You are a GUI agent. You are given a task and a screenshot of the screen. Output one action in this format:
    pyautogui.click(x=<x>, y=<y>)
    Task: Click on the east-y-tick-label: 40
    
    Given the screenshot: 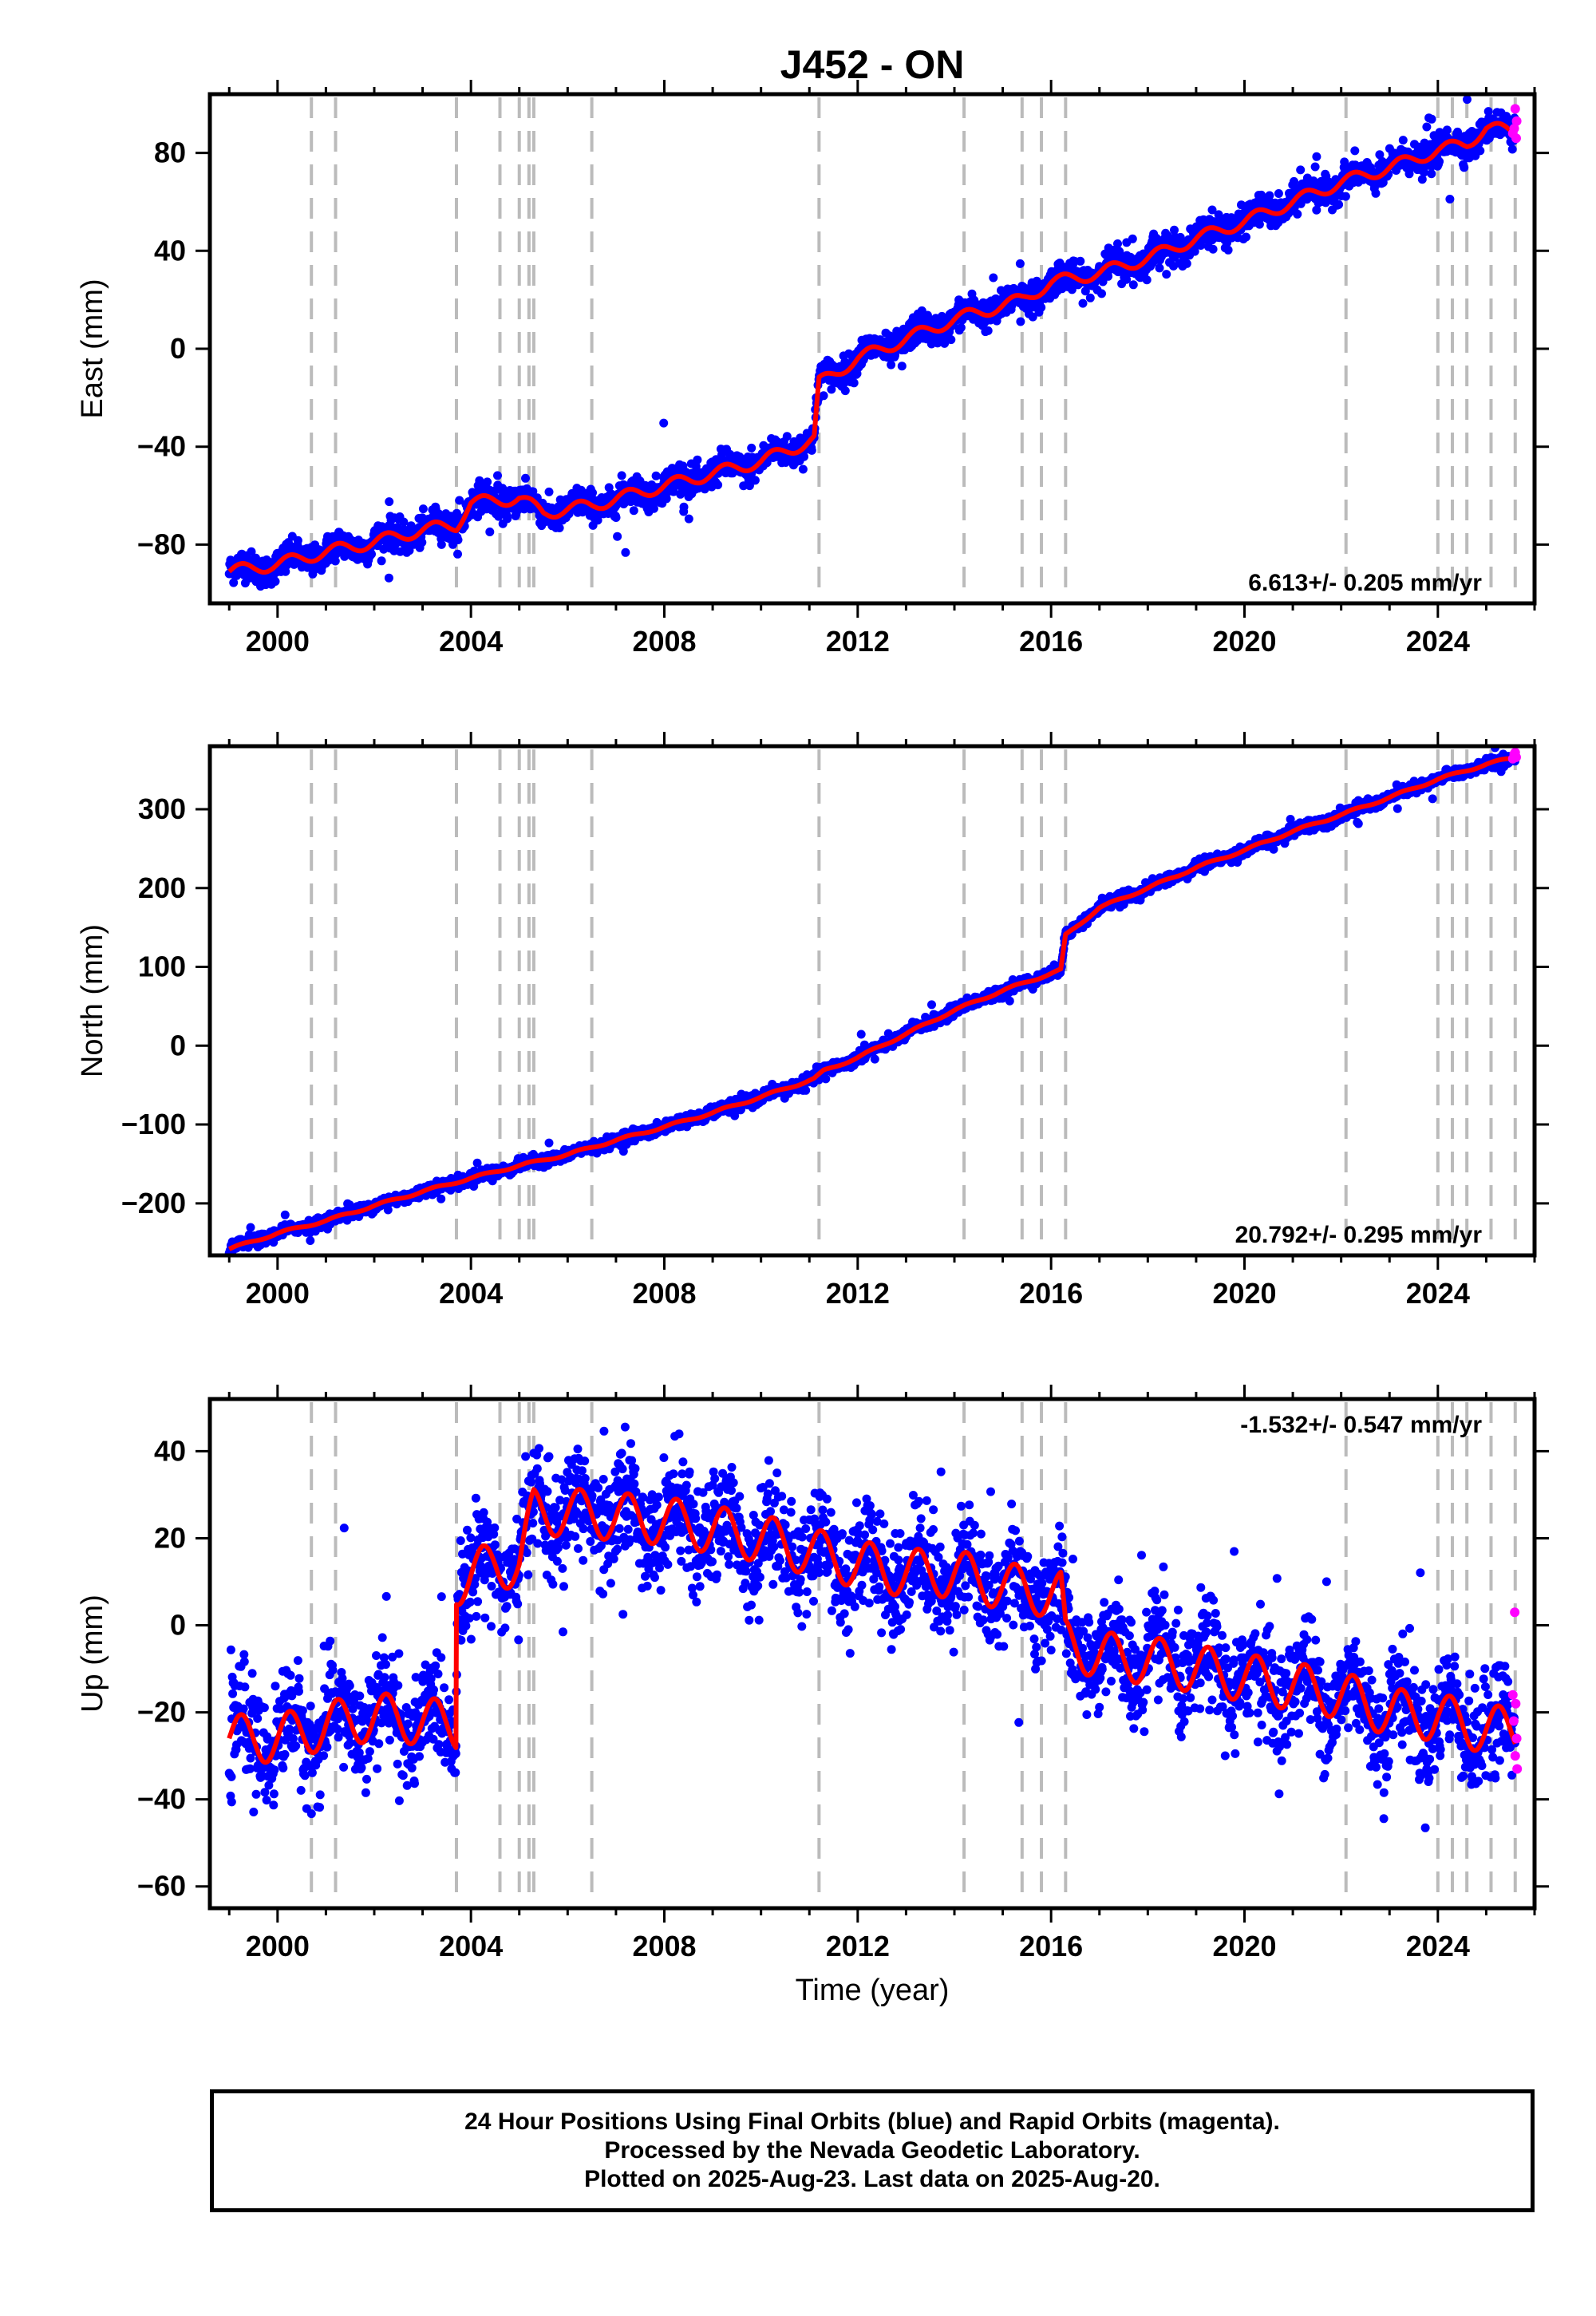 What is the action you would take?
    pyautogui.click(x=170, y=250)
    